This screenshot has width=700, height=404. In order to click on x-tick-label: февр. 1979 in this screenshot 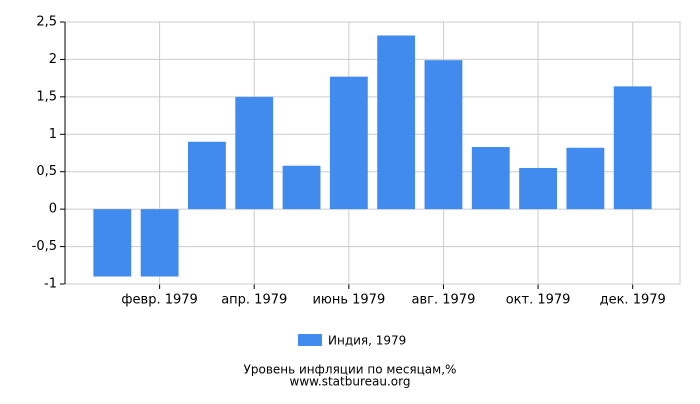, I will do `click(159, 300)`.